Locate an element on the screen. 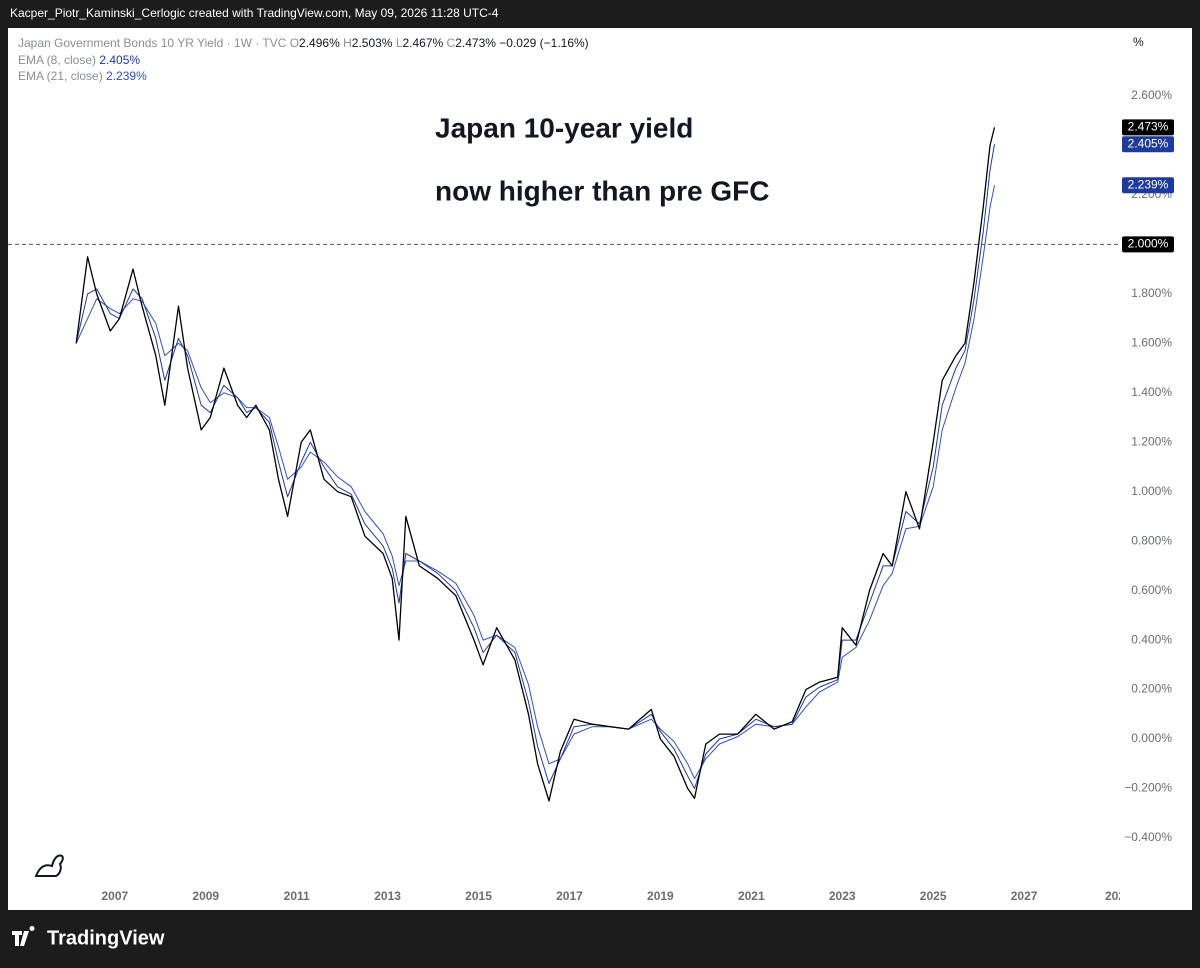 Image resolution: width=1200 pixels, height=968 pixels. y-tick-label: 1.800% is located at coordinates (1151, 293).